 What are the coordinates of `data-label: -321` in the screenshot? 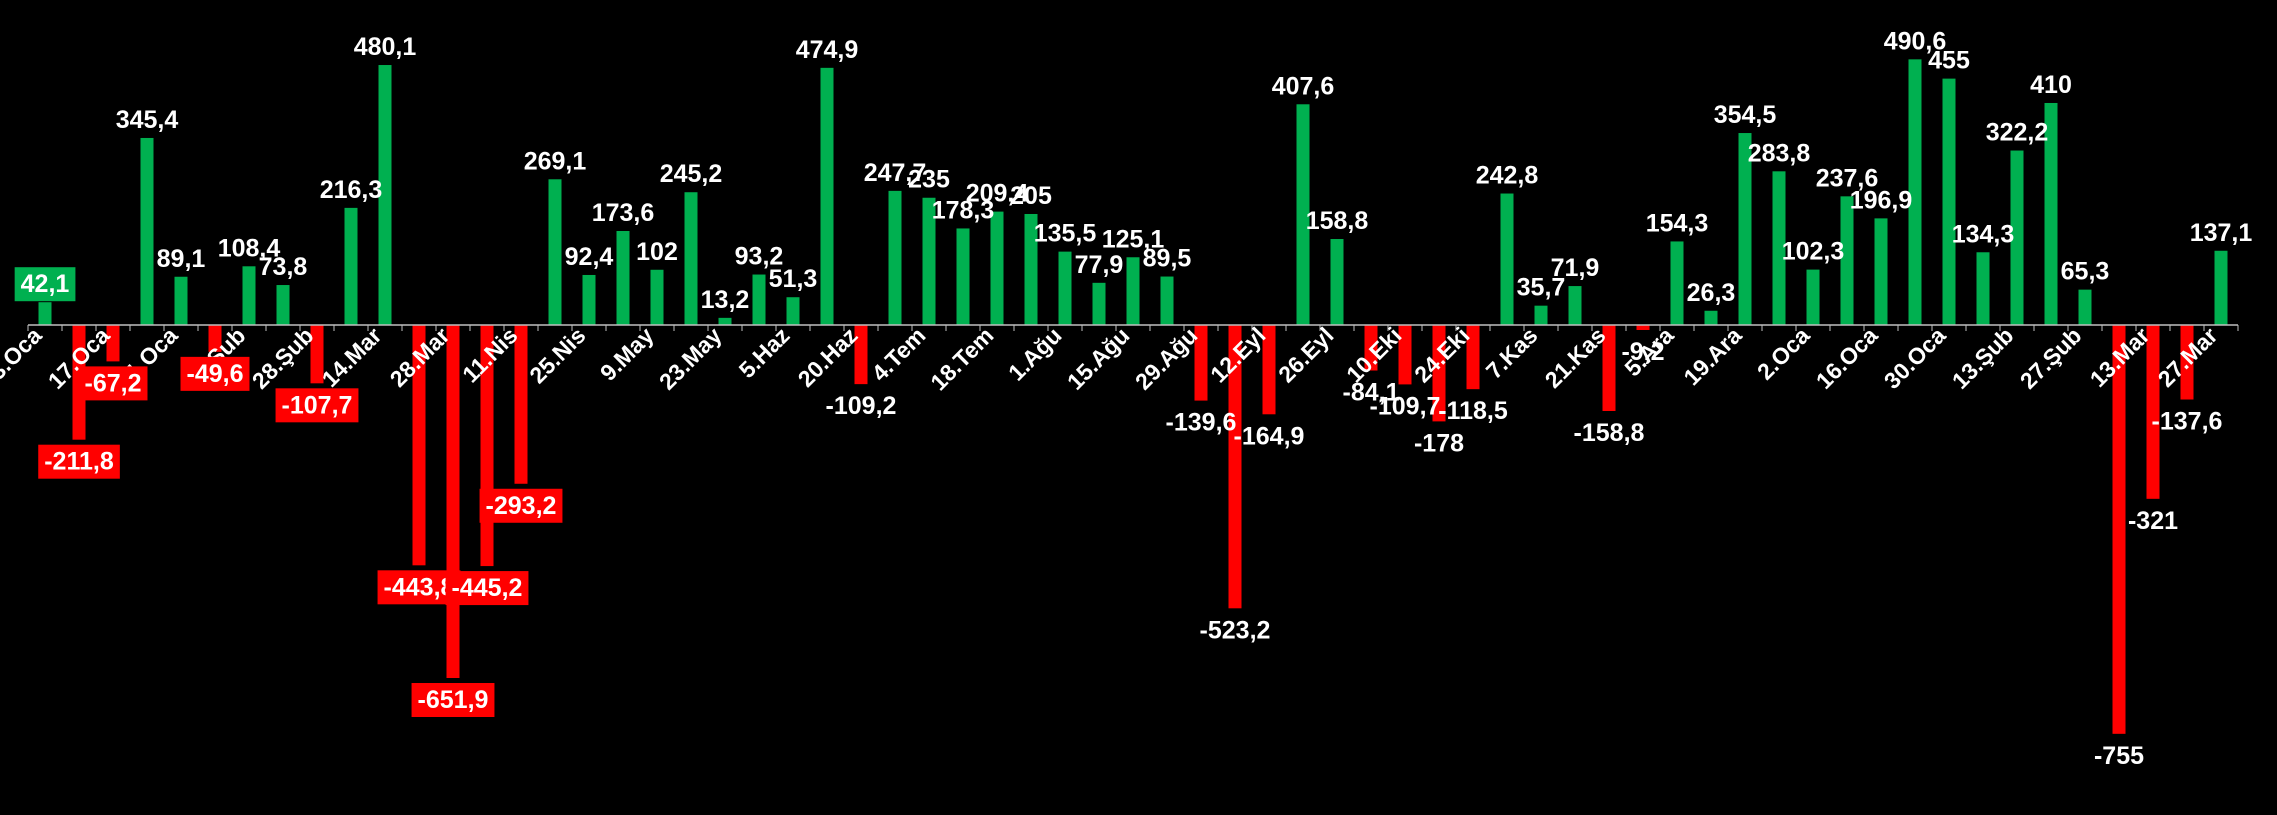 It's located at (2153, 521).